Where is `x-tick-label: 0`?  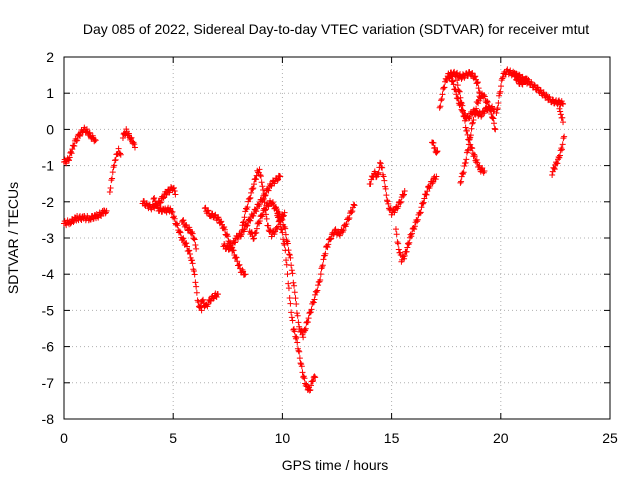 x-tick-label: 0 is located at coordinates (64, 438).